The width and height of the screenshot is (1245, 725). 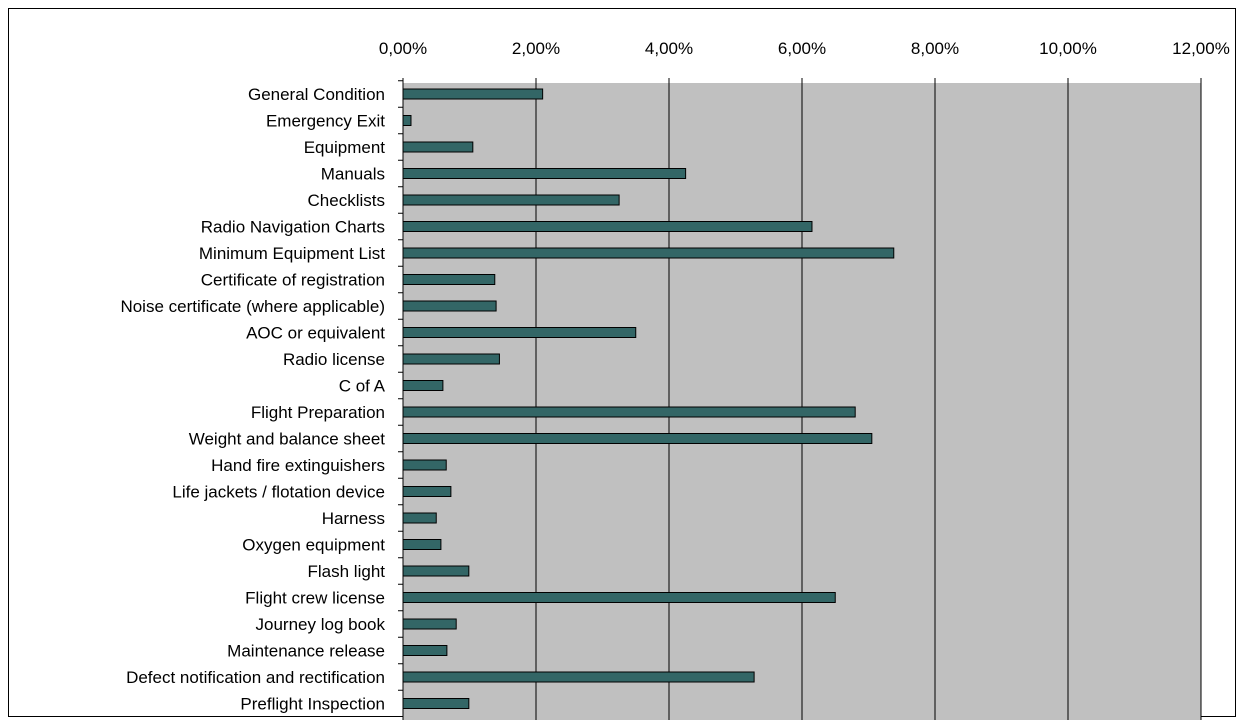 I want to click on category-label: Journey log book, so click(x=321, y=624).